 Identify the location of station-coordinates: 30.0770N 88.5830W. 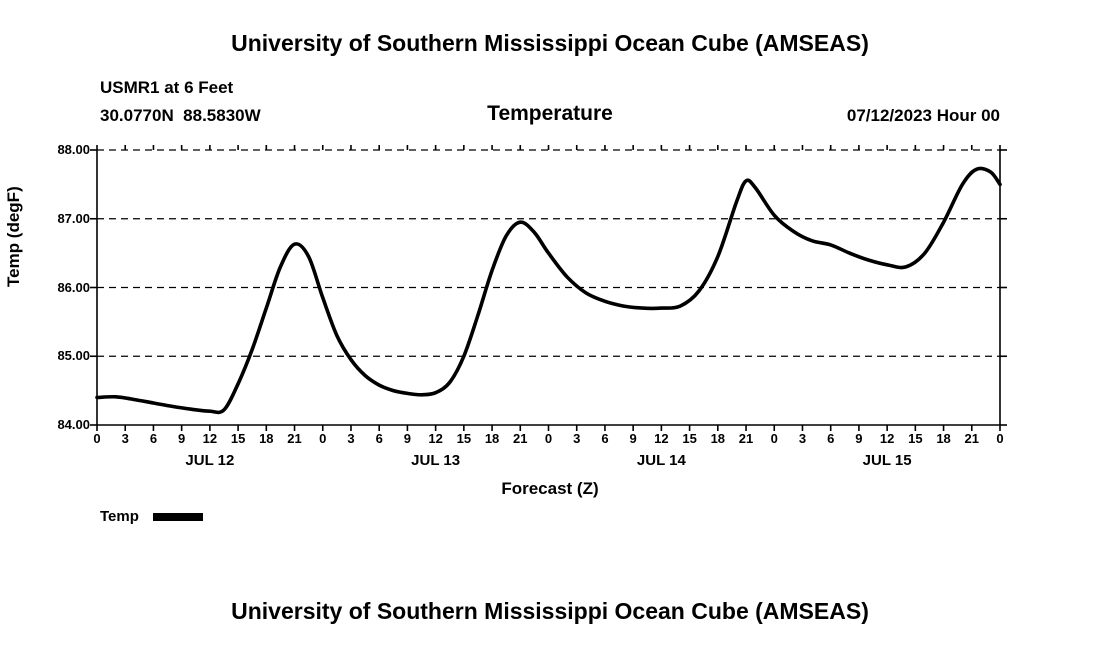
(180, 115).